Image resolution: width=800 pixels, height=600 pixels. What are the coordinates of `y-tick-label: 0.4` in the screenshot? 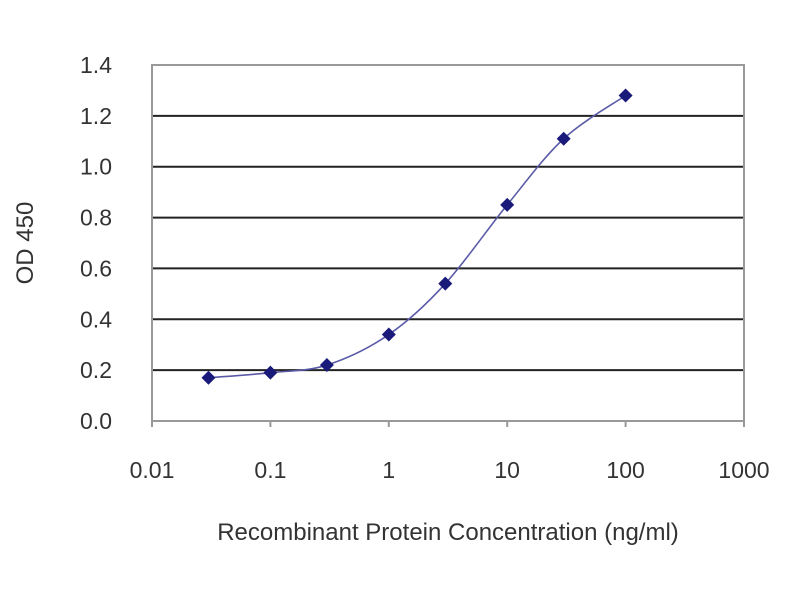 It's located at (96, 319).